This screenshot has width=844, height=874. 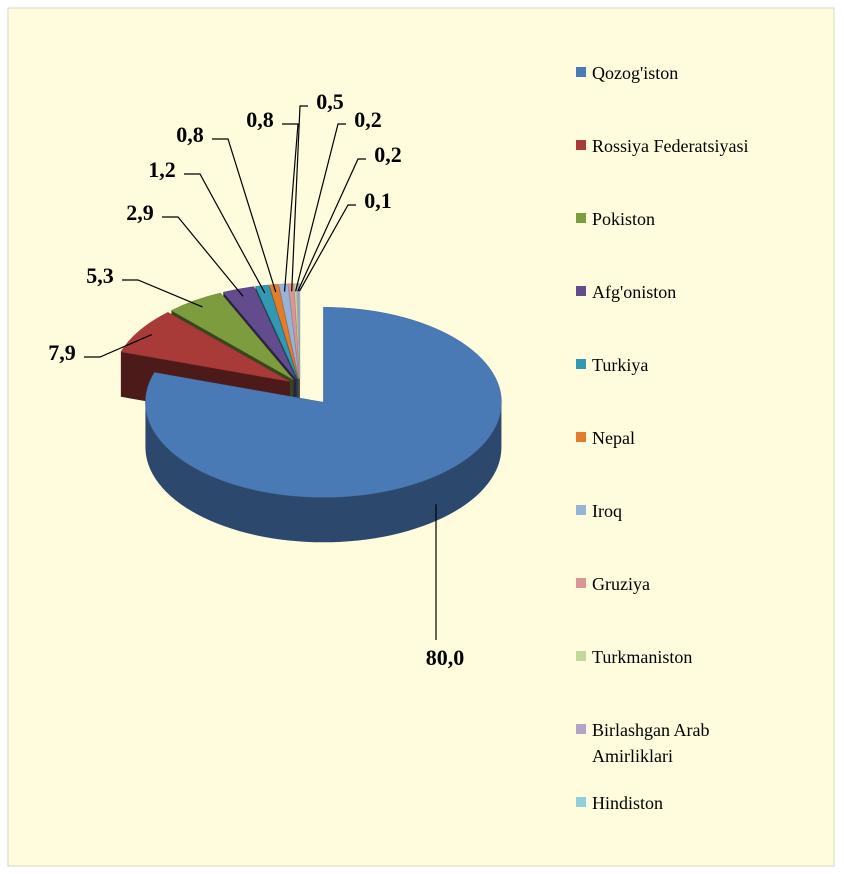 I want to click on legend-item: Nepal, so click(x=696, y=438).